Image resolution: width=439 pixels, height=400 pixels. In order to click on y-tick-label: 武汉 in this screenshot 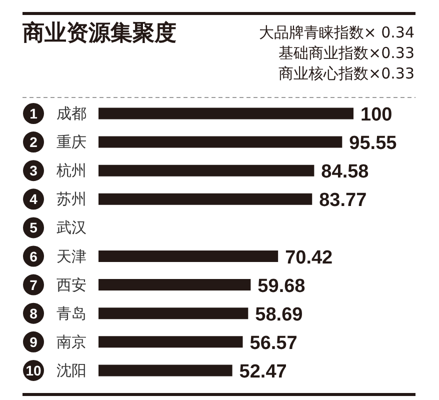, I will do `click(71, 227)`.